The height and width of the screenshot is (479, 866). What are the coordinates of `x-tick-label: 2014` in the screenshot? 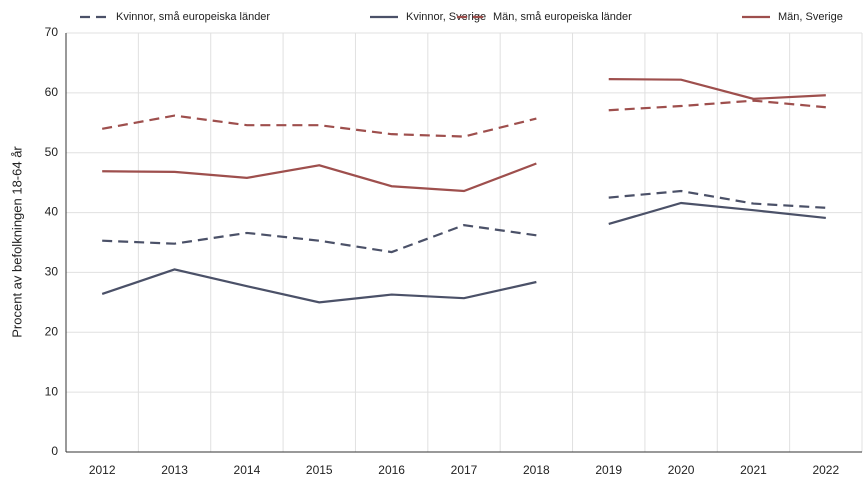 It's located at (247, 470).